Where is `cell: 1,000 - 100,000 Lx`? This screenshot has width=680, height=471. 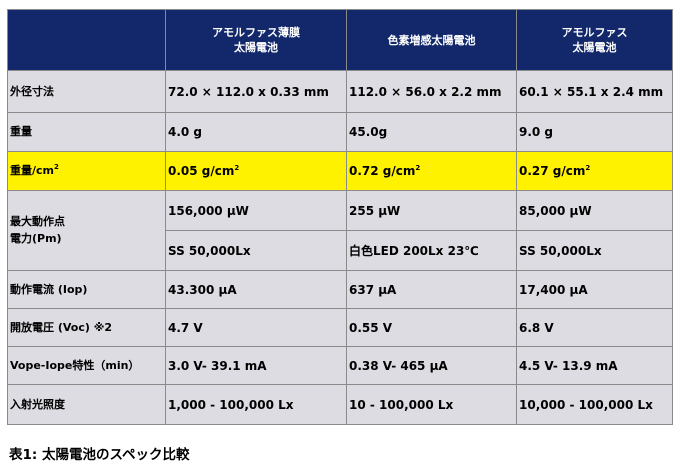
cell: 1,000 - 100,000 Lx is located at coordinates (256, 404).